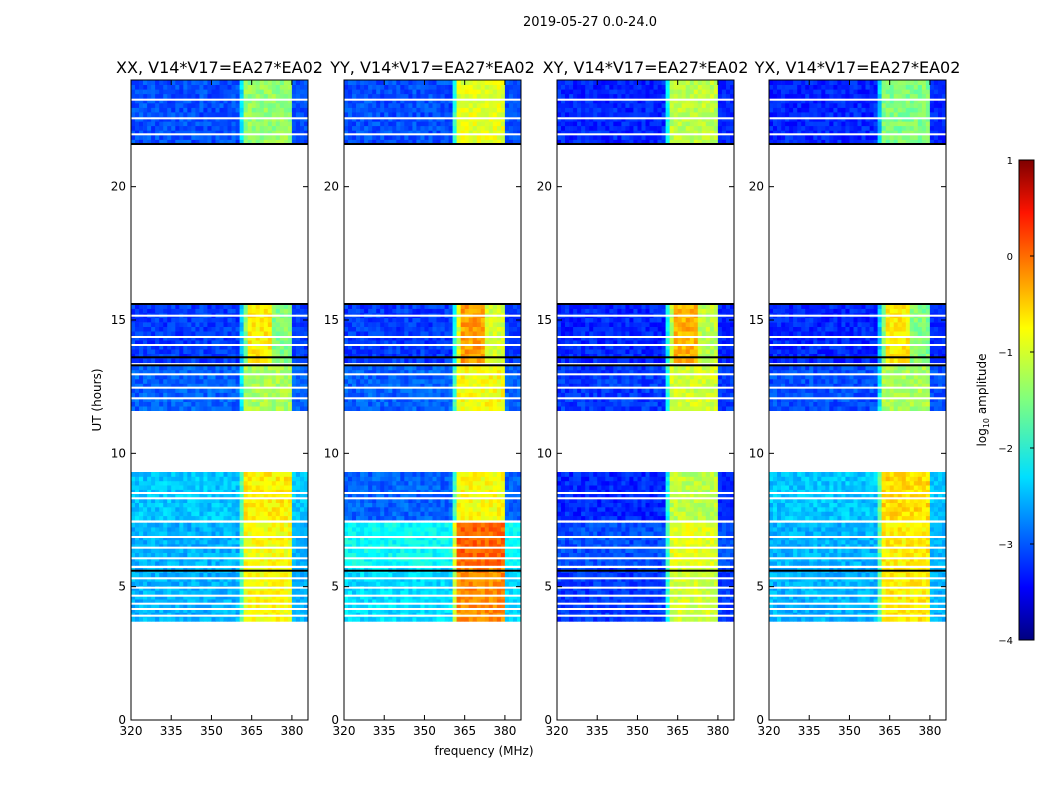  I want to click on segment-edge-line, so click(219, 144).